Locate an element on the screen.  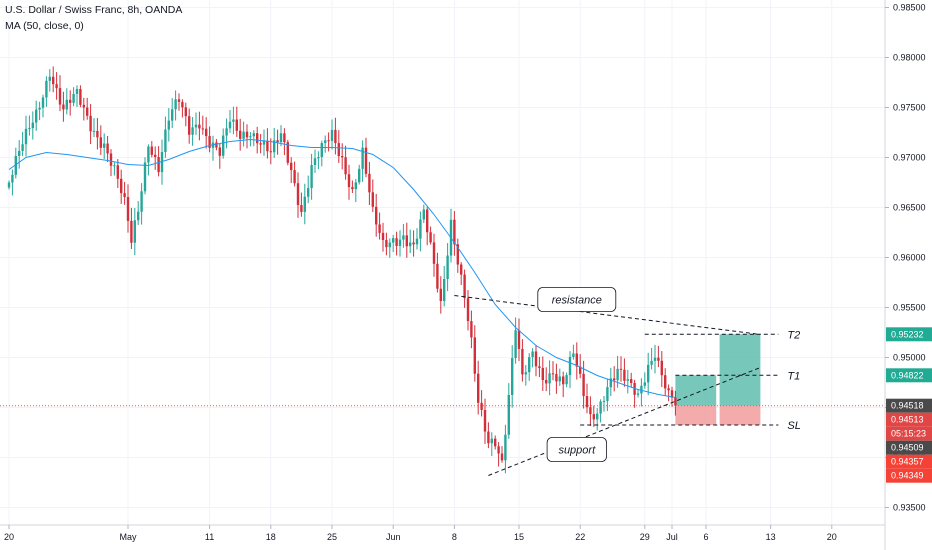
time-tick-label: 11 is located at coordinates (209, 537).